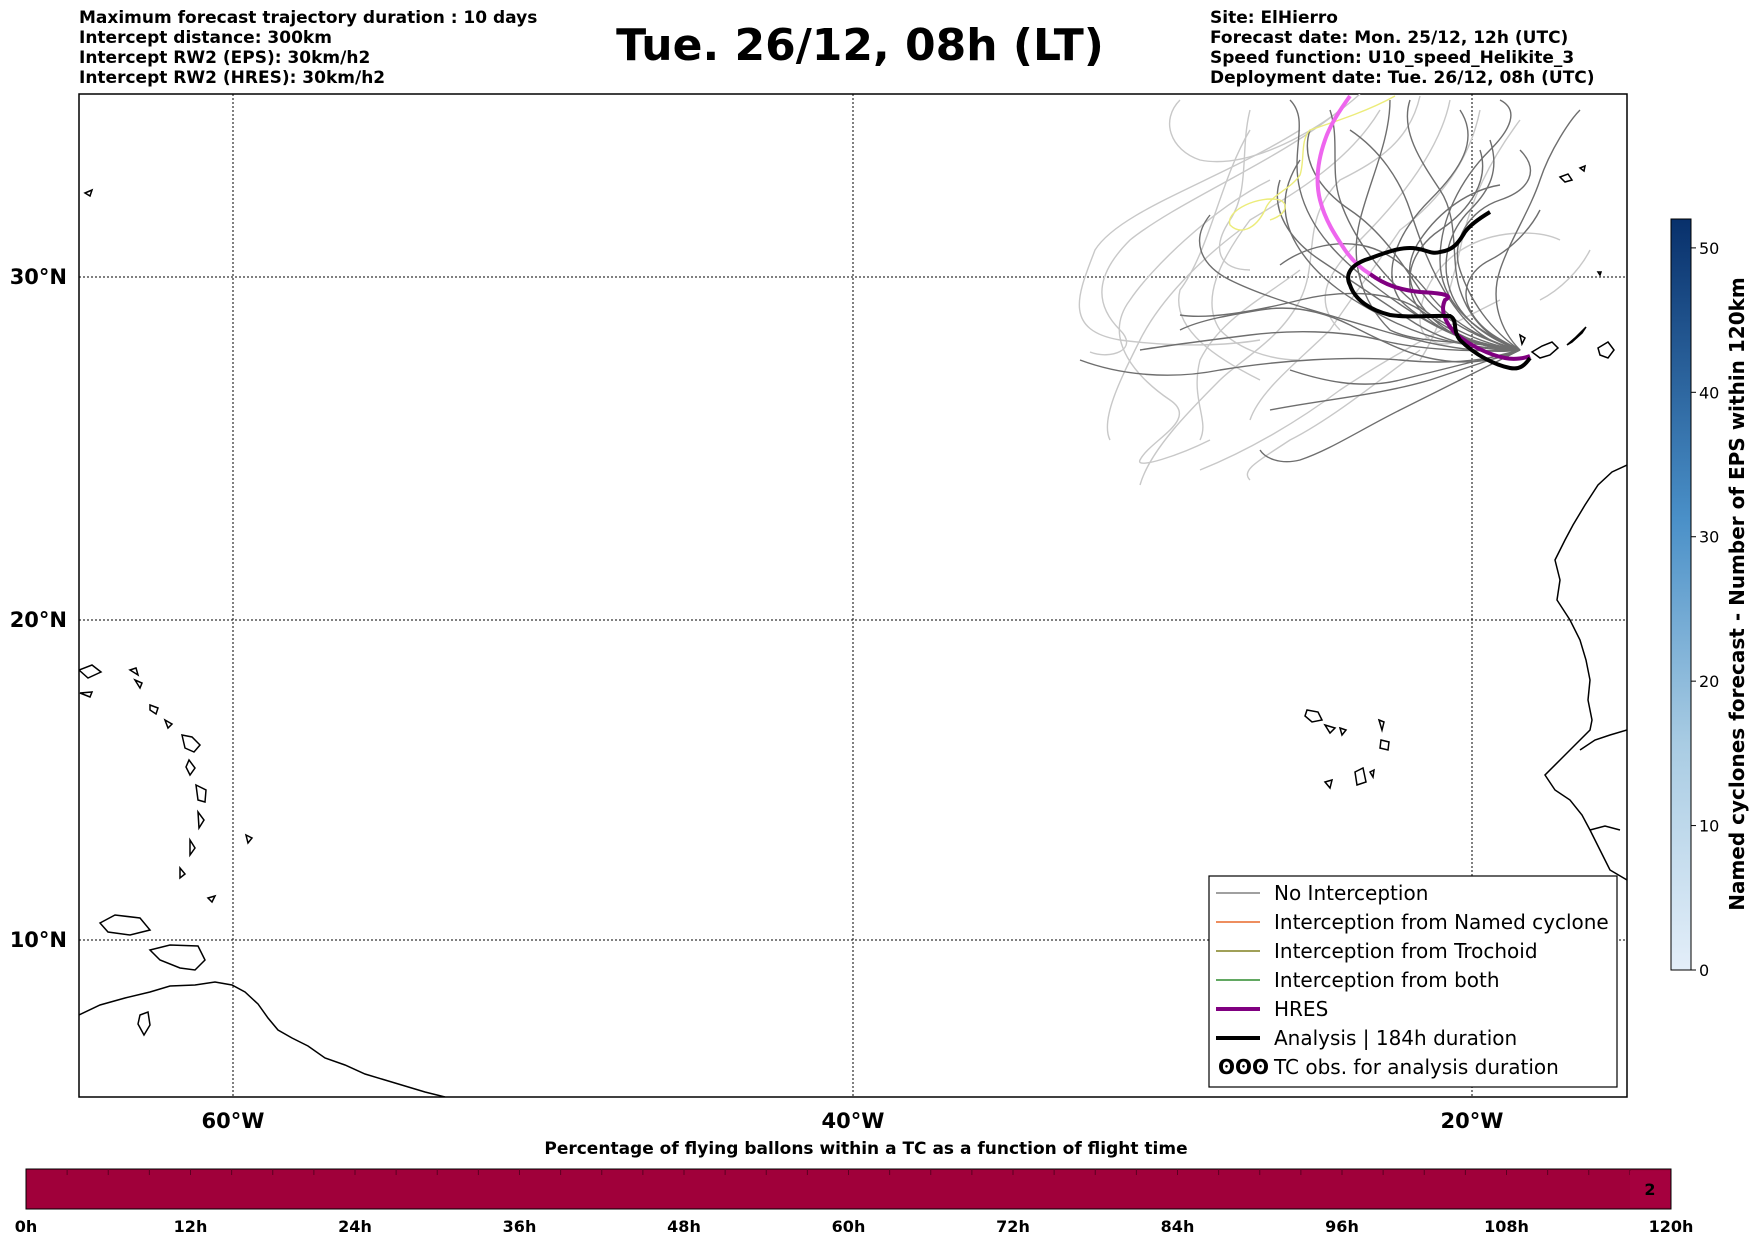 This screenshot has width=1752, height=1241. What do you see at coordinates (1274, 18) in the screenshot?
I see `info-line: Site: ElHierro` at bounding box center [1274, 18].